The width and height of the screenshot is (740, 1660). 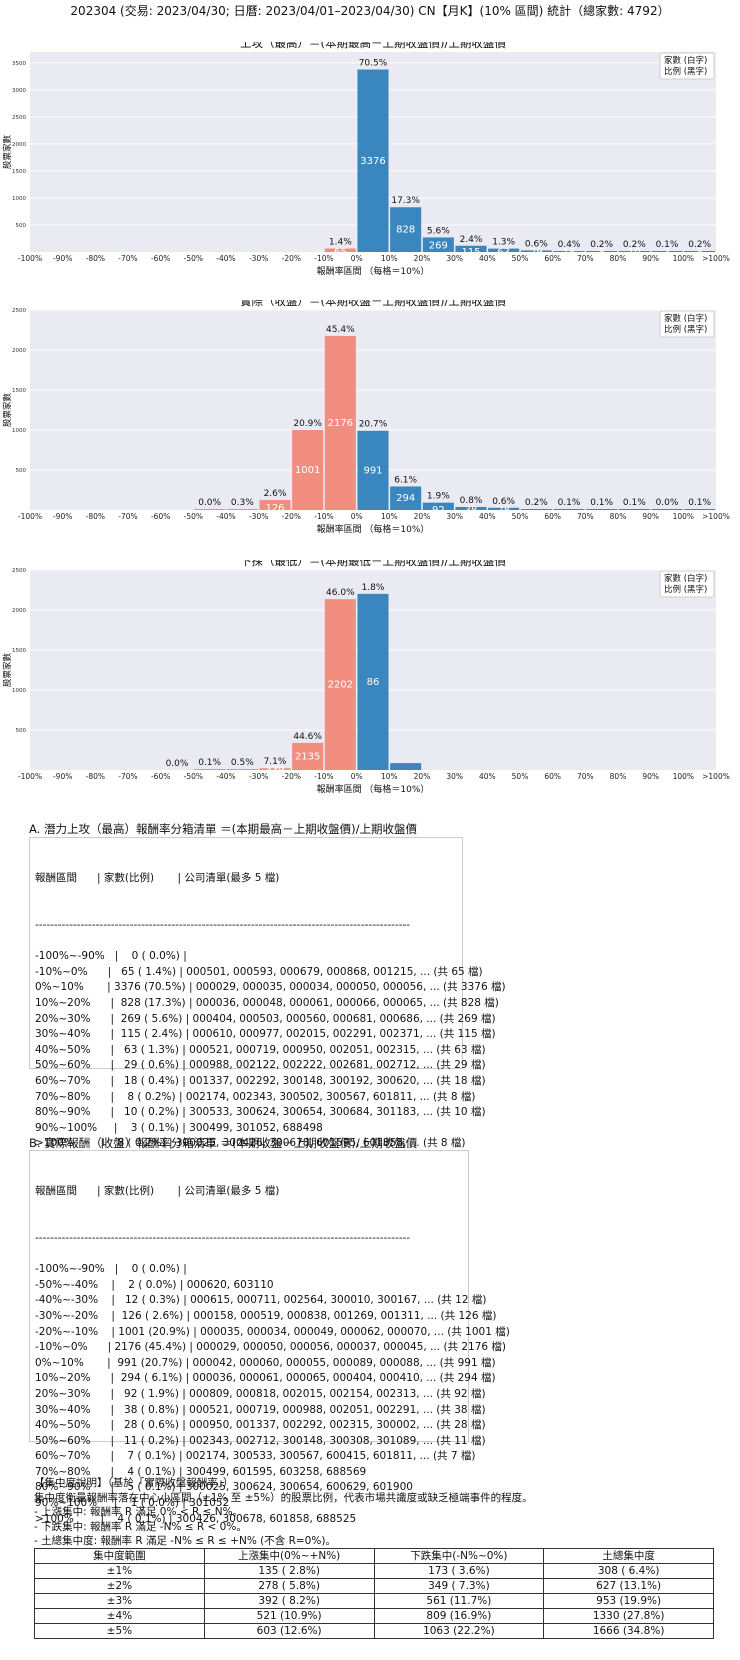 What do you see at coordinates (340, 593) in the screenshot?
I see `bar-pct-label: 46.0%` at bounding box center [340, 593].